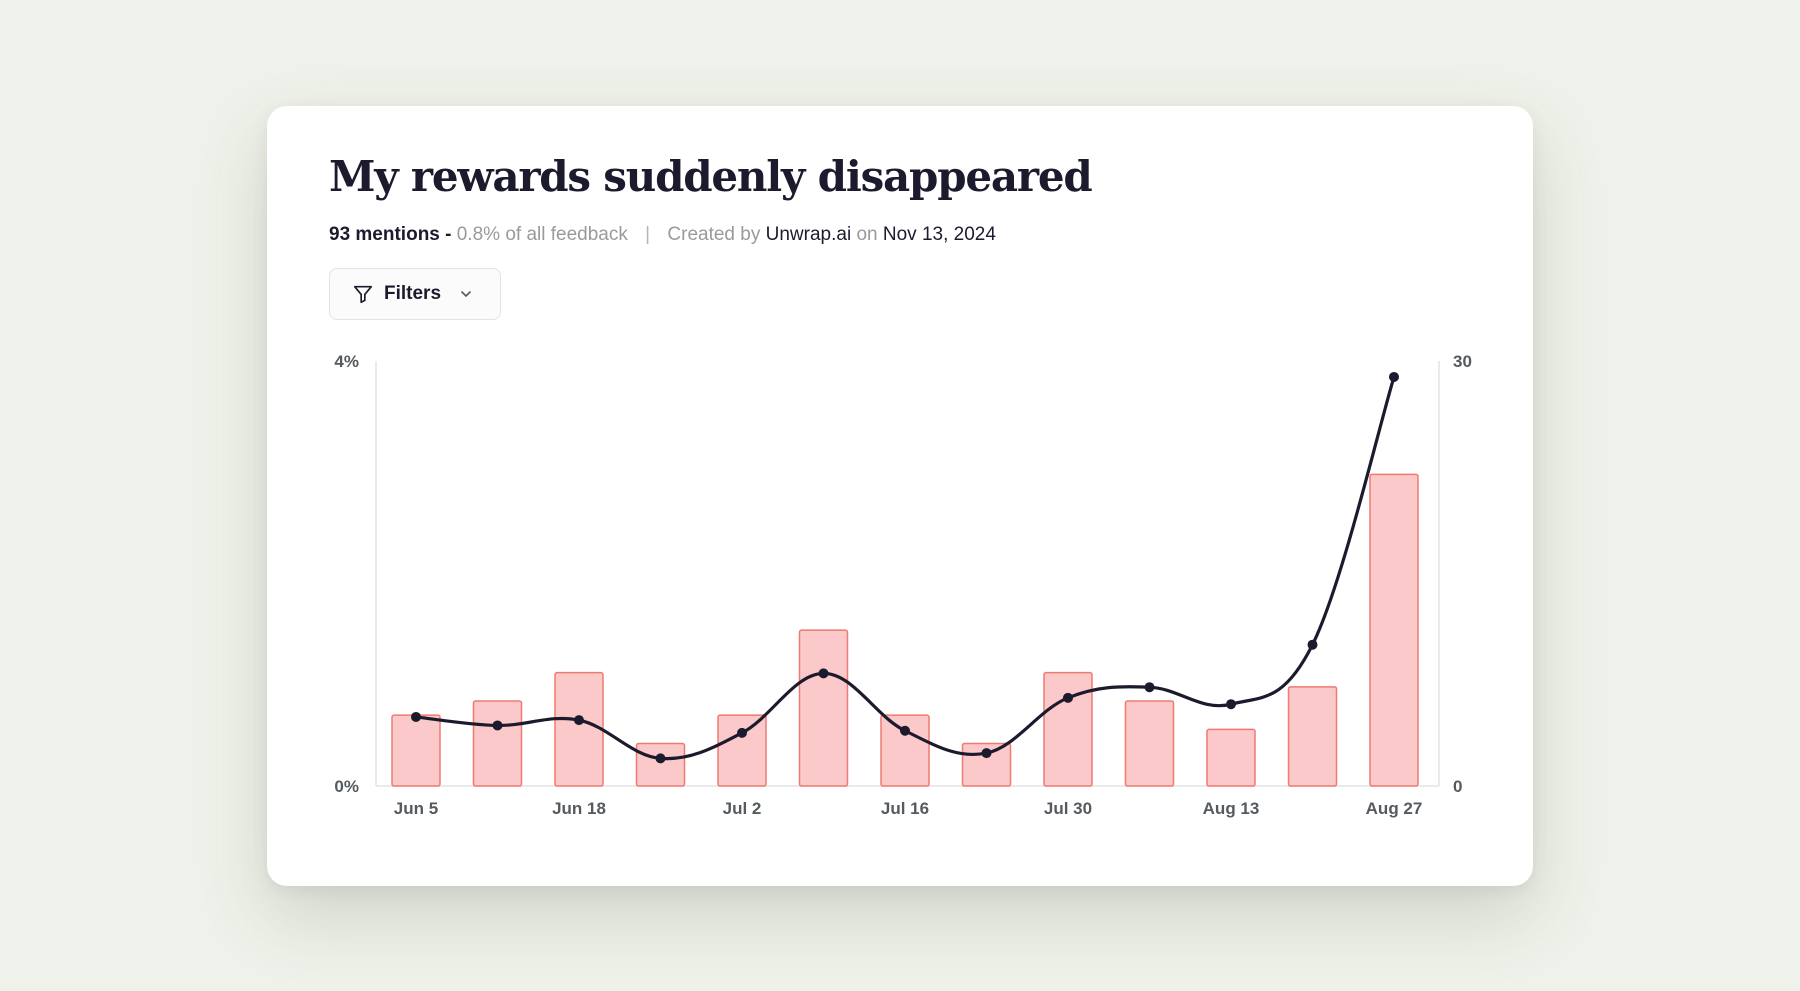  What do you see at coordinates (466, 294) in the screenshot?
I see `chevron-down-icon` at bounding box center [466, 294].